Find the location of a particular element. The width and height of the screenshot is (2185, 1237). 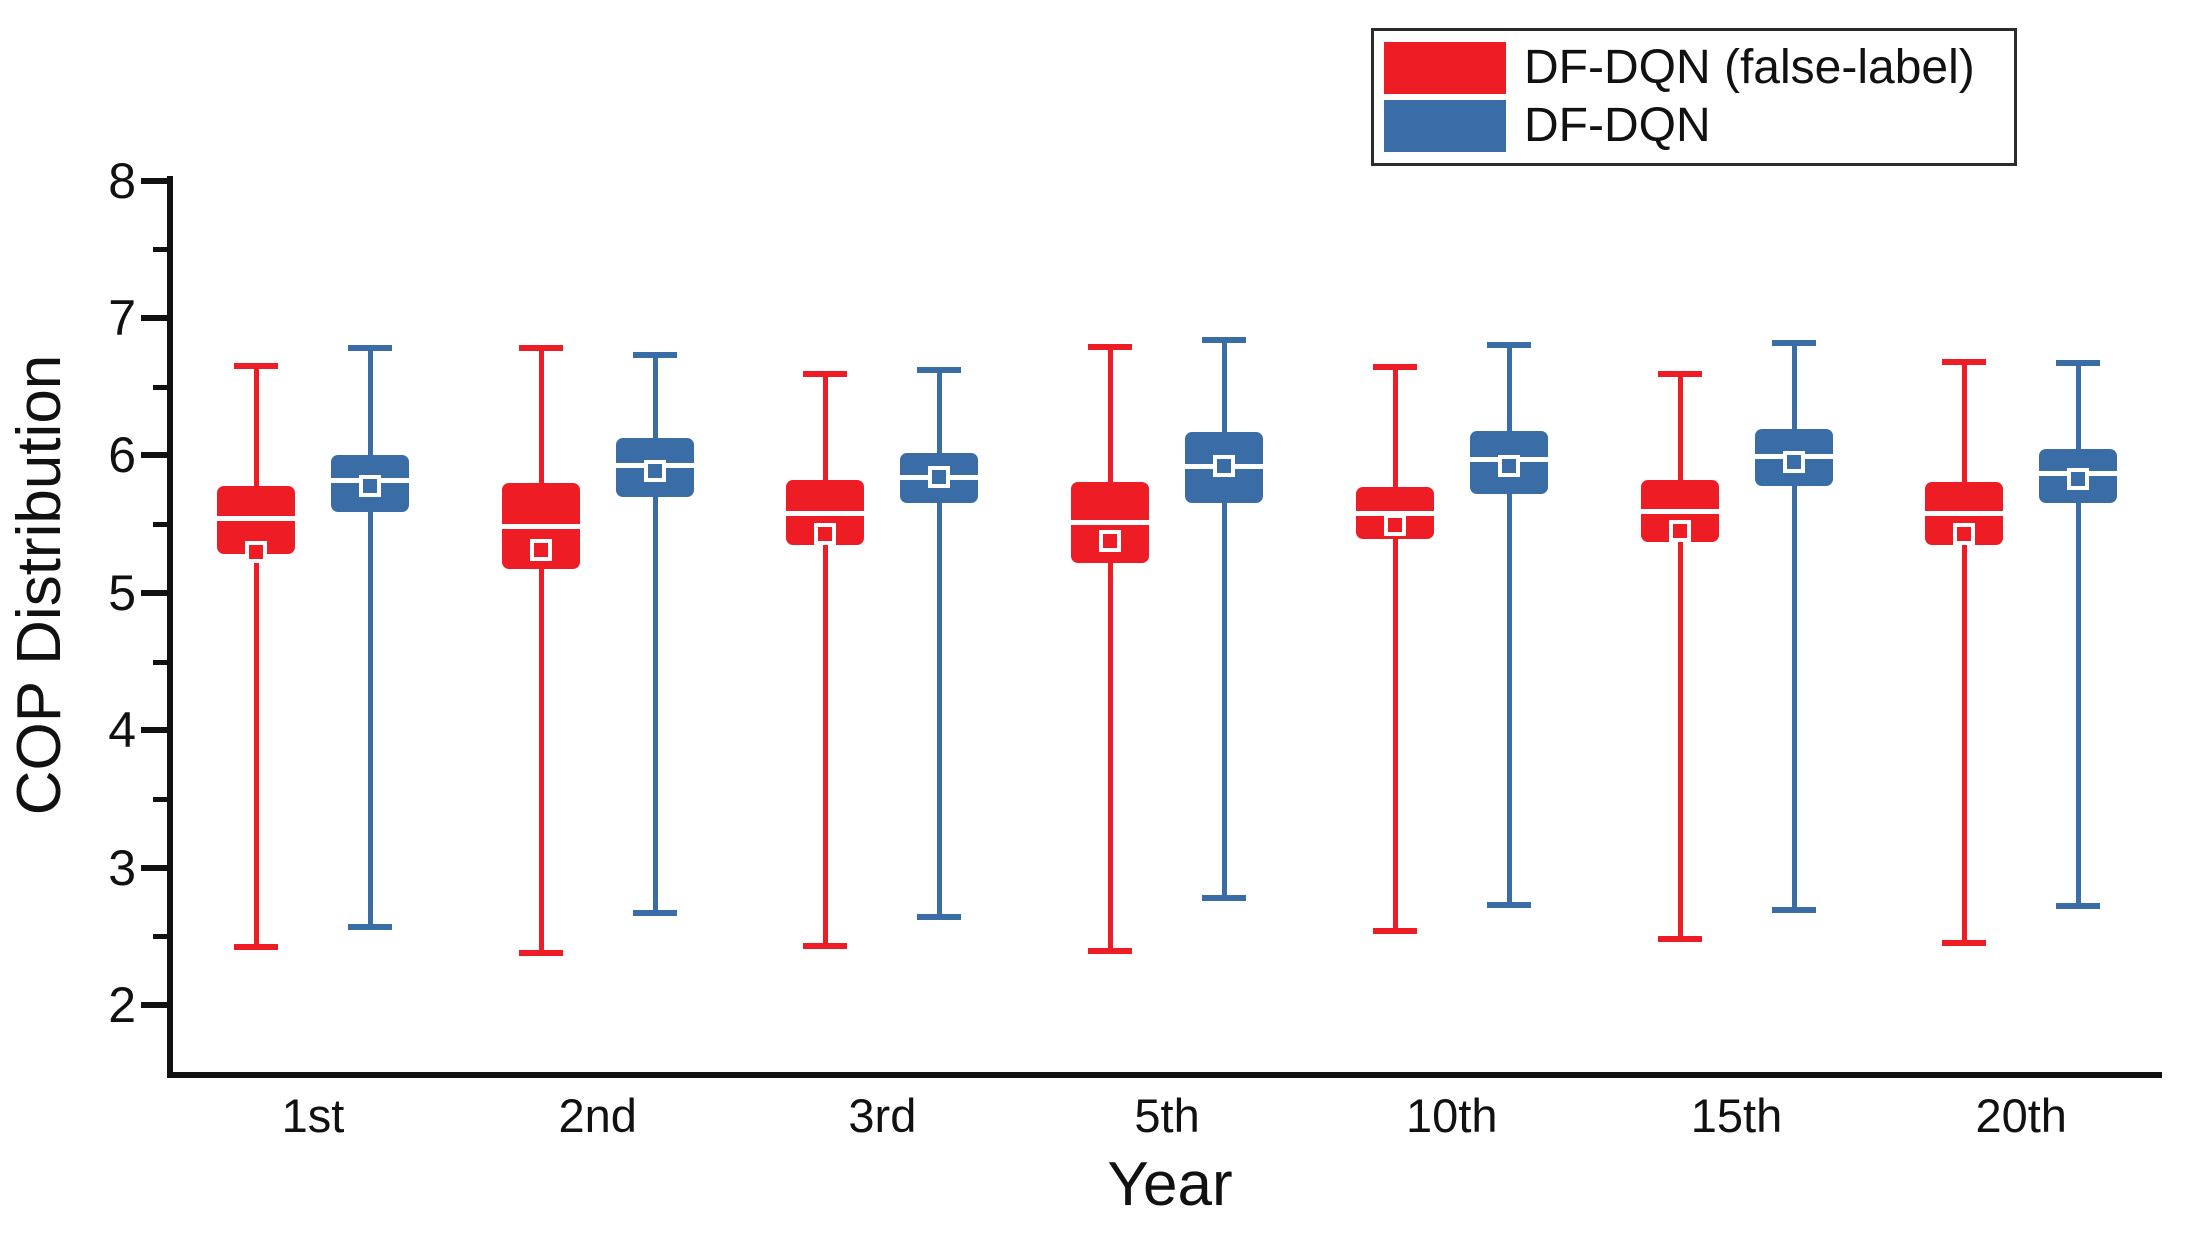

x-axis-line is located at coordinates (1164, 1075).